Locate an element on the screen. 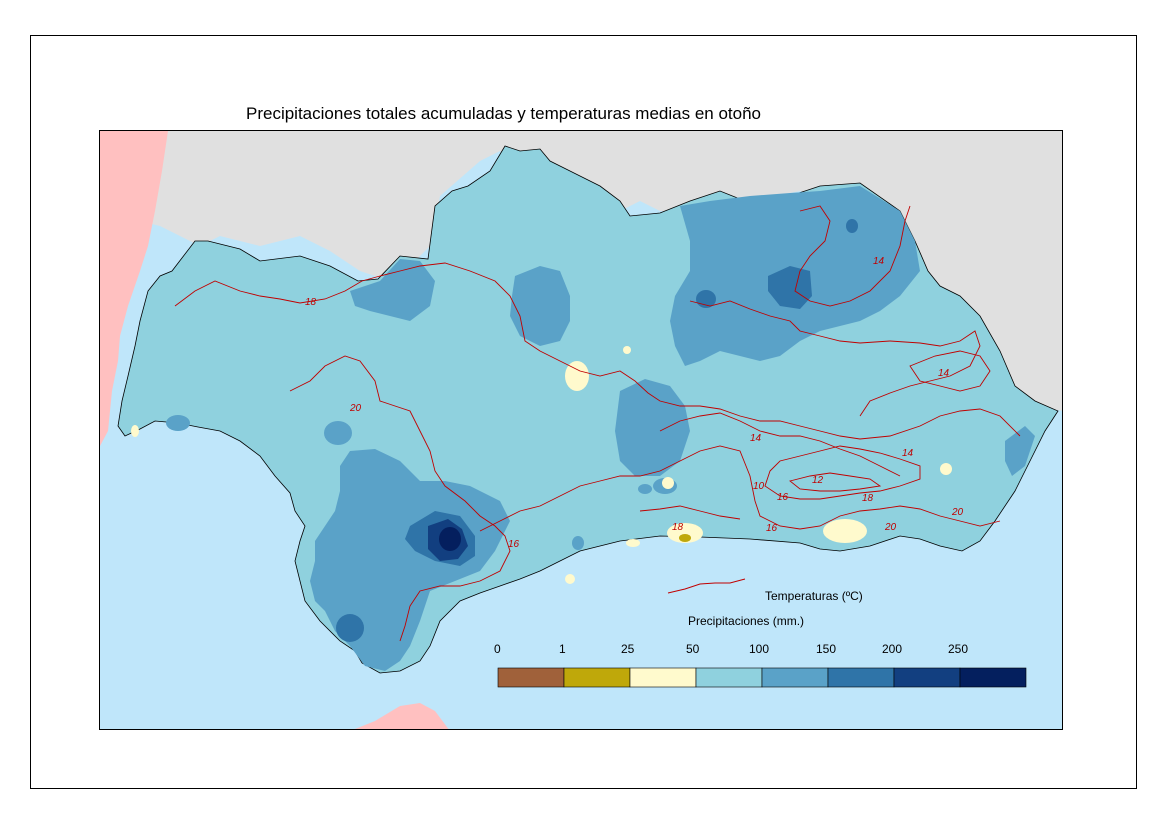  precip-legend-bar is located at coordinates (762, 677).